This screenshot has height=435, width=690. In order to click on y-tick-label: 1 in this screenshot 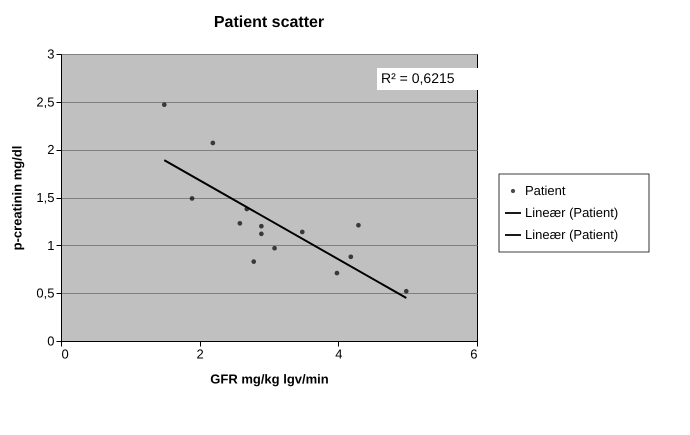, I will do `click(50, 245)`.